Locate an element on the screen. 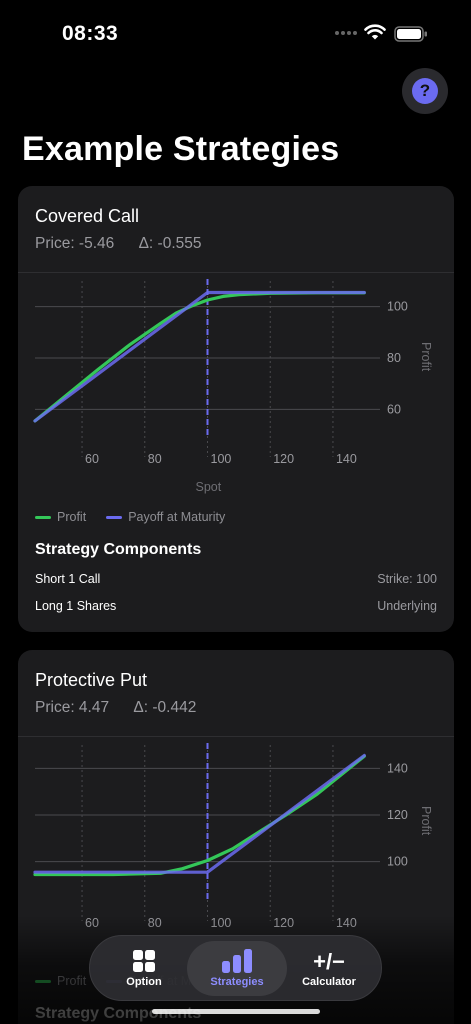  tab-strategies: Strategies is located at coordinates (237, 968).